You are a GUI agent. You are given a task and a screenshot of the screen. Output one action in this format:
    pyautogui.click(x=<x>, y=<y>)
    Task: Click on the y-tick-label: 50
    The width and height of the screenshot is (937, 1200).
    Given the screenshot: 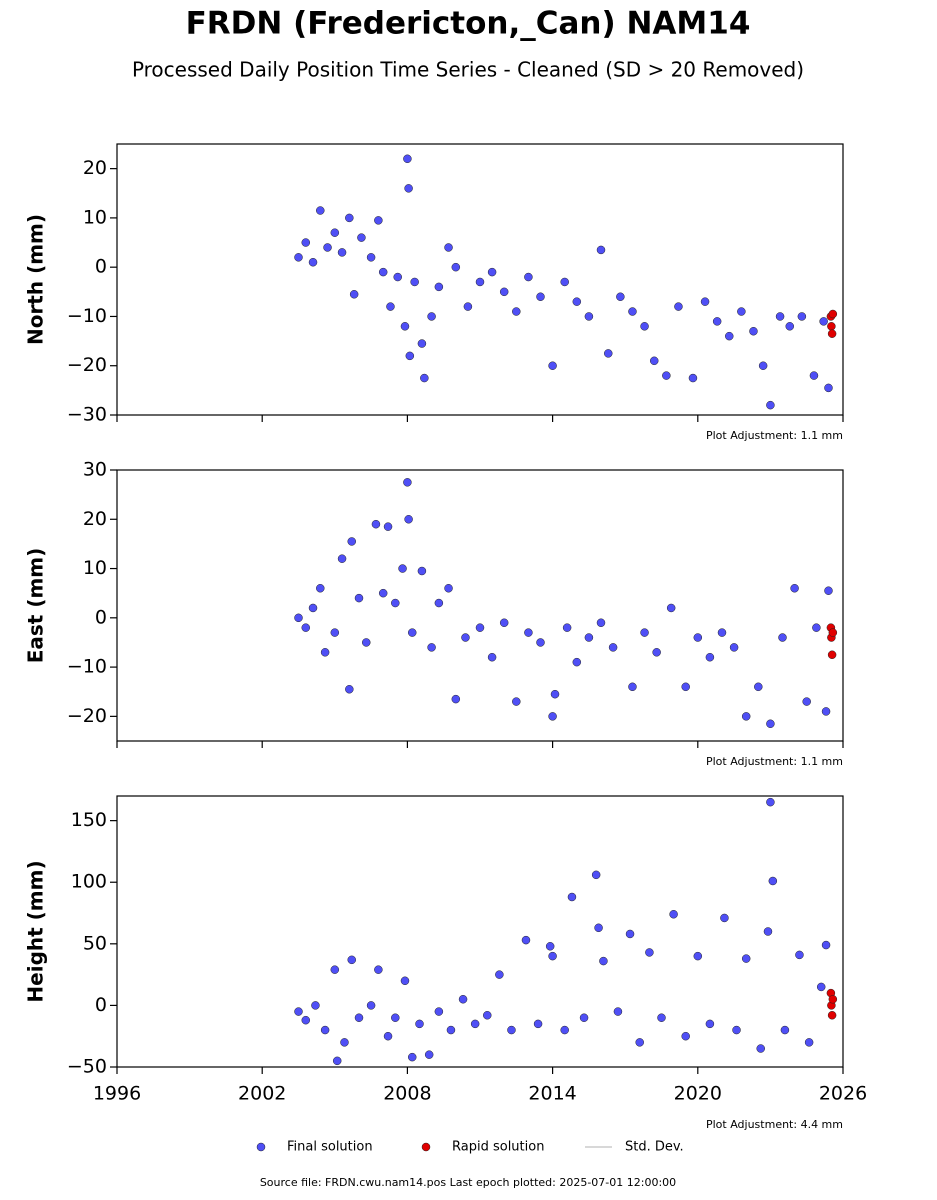 What is the action you would take?
    pyautogui.click(x=95, y=943)
    